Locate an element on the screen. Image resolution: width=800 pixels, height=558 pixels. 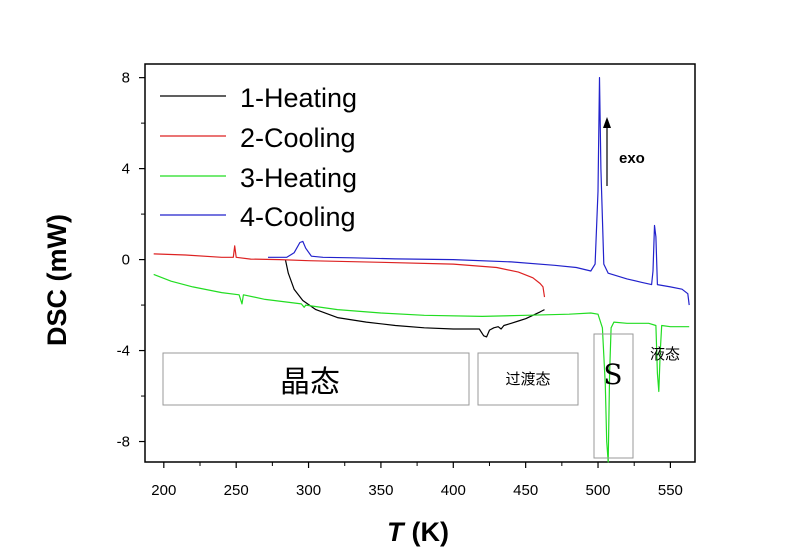
x-tick-label: 450 is located at coordinates (525, 490).